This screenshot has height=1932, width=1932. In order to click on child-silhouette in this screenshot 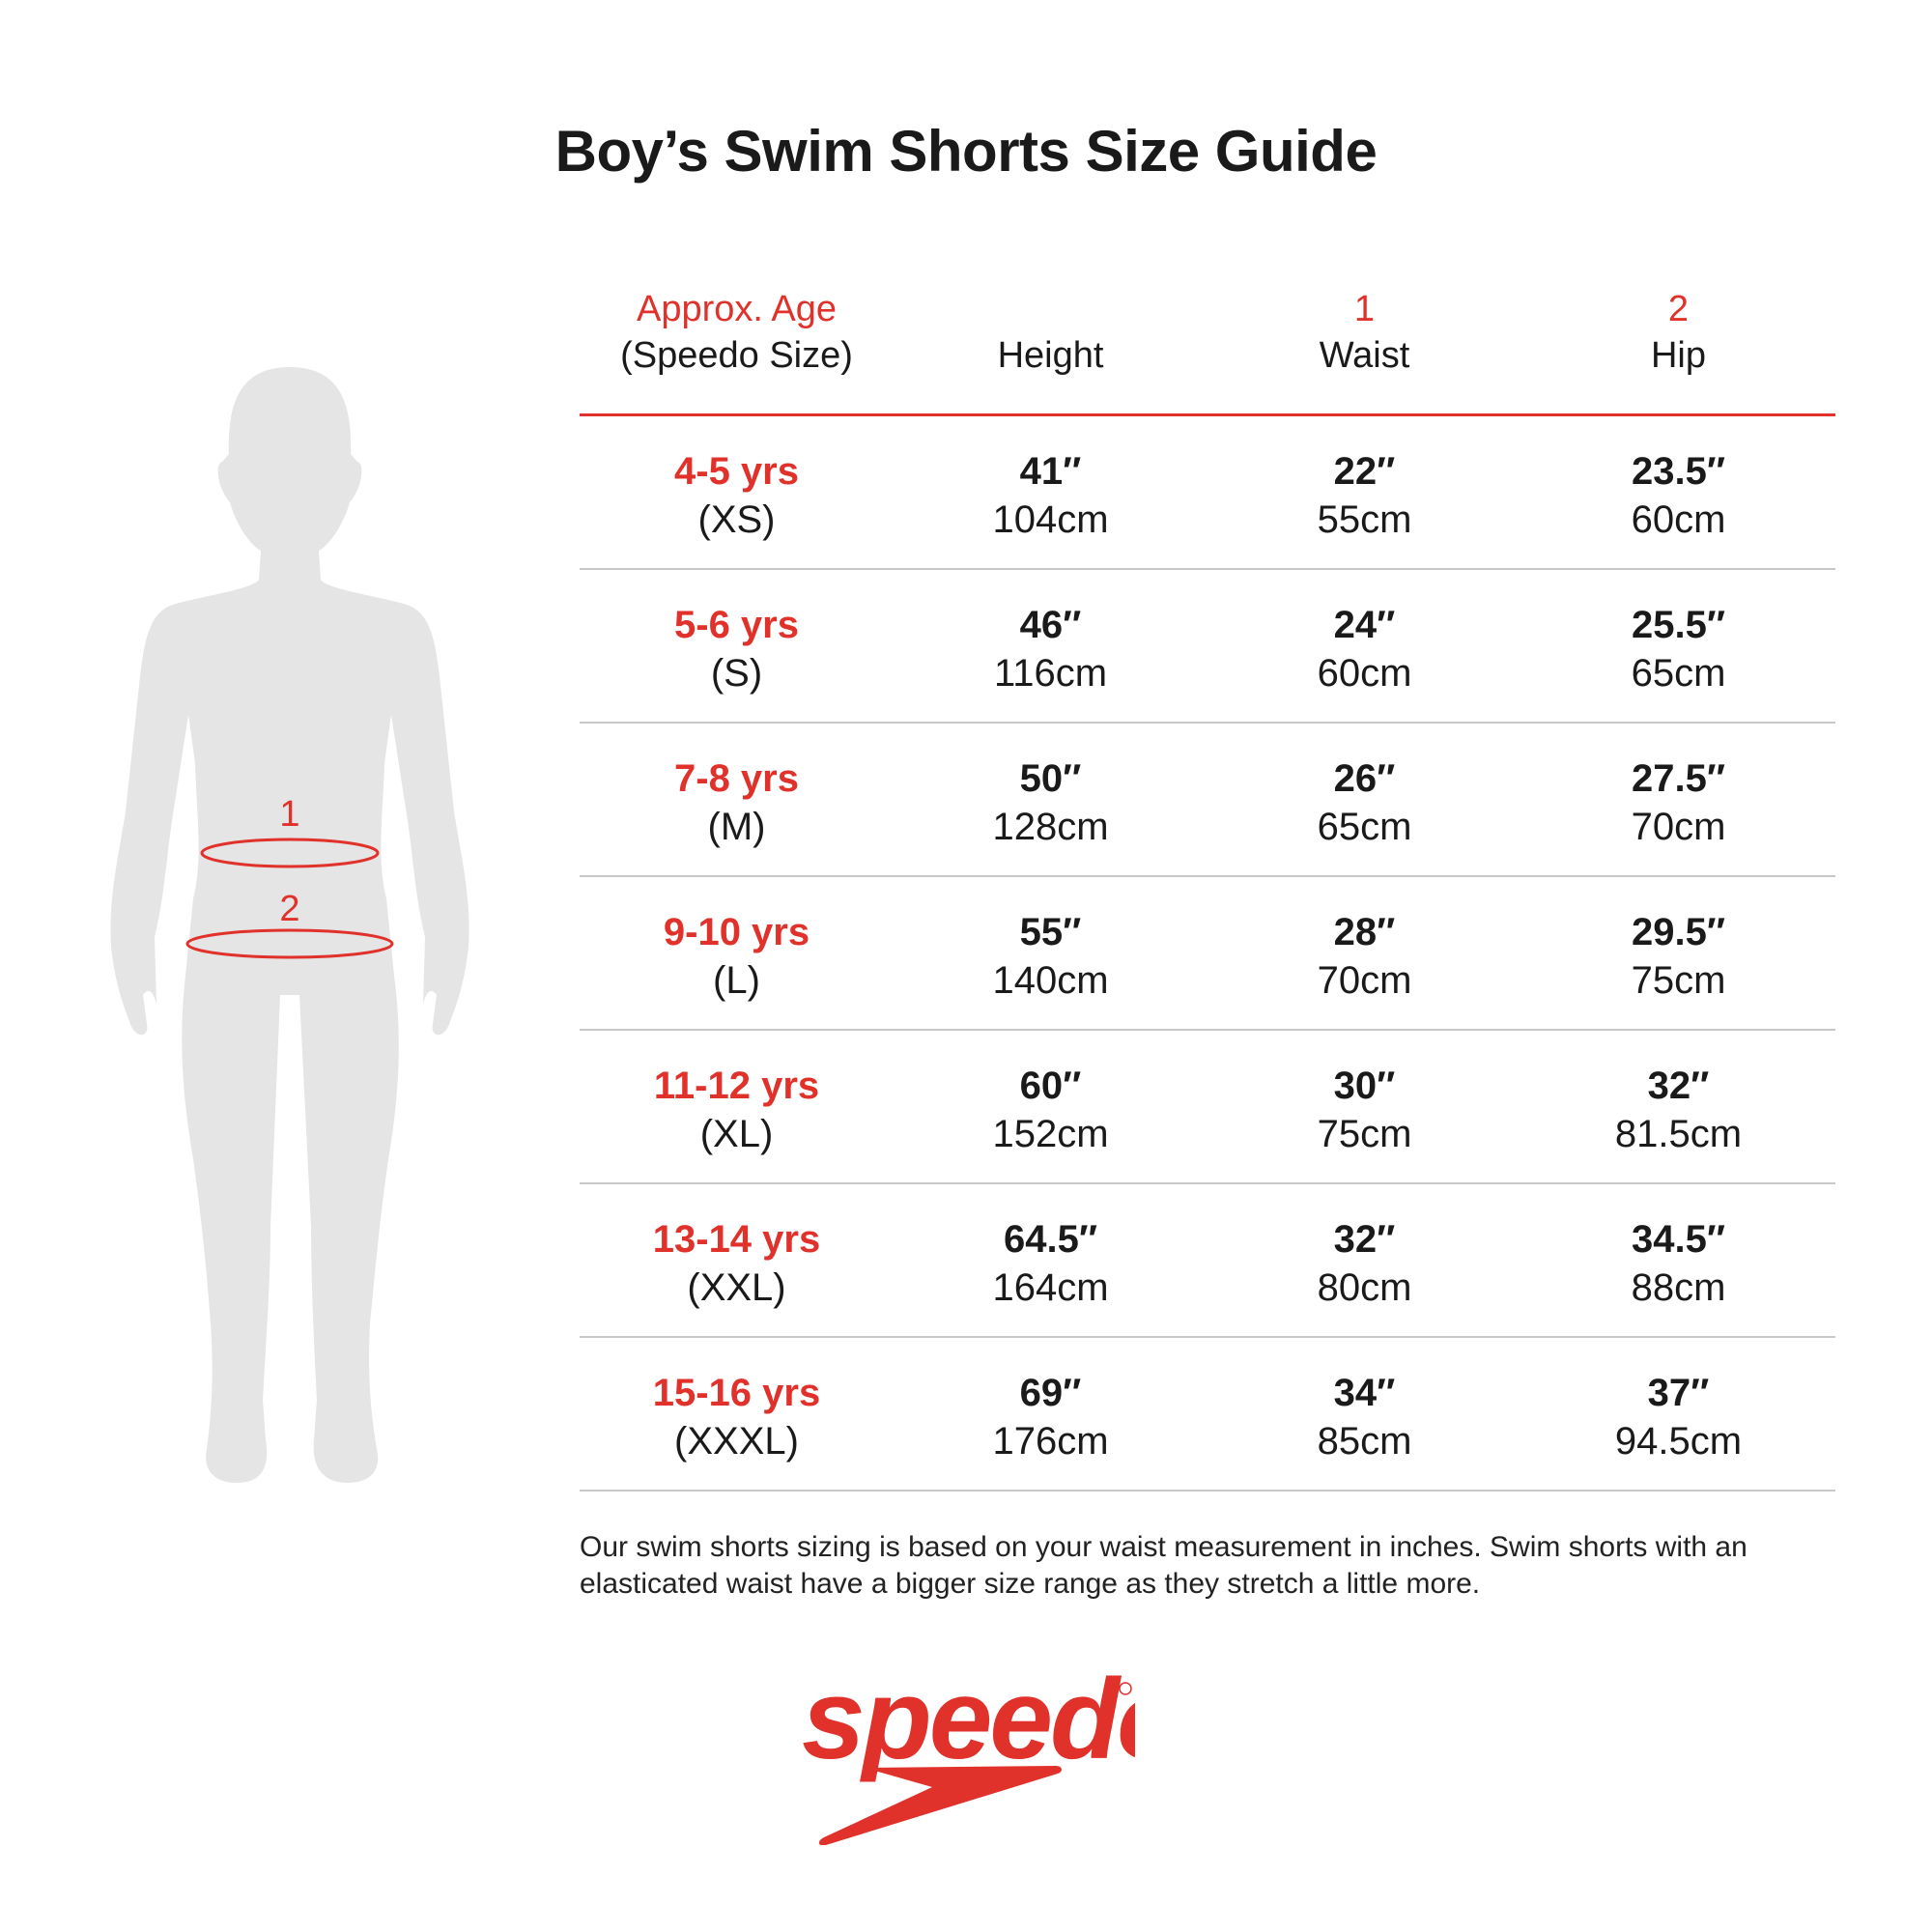, I will do `click(289, 925)`.